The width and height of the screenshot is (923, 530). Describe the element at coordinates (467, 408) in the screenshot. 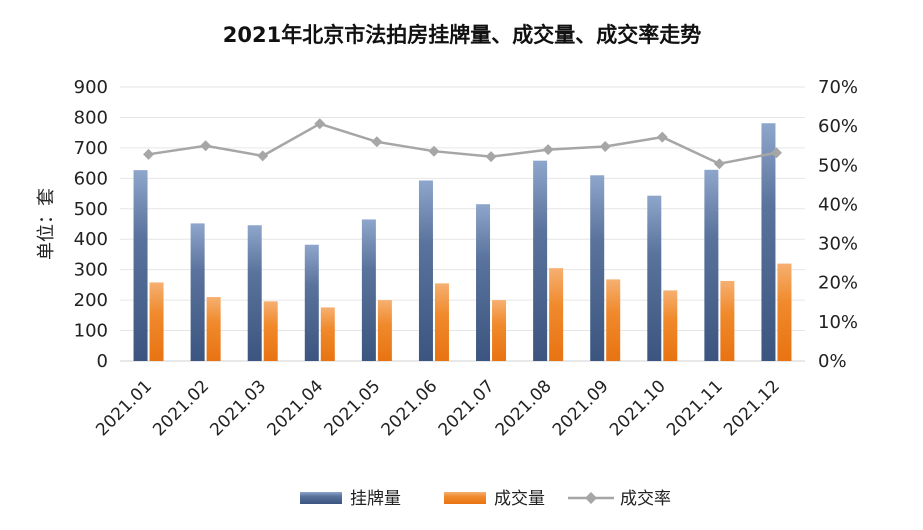

I see `x-tick-label: 2021.07` at that location.